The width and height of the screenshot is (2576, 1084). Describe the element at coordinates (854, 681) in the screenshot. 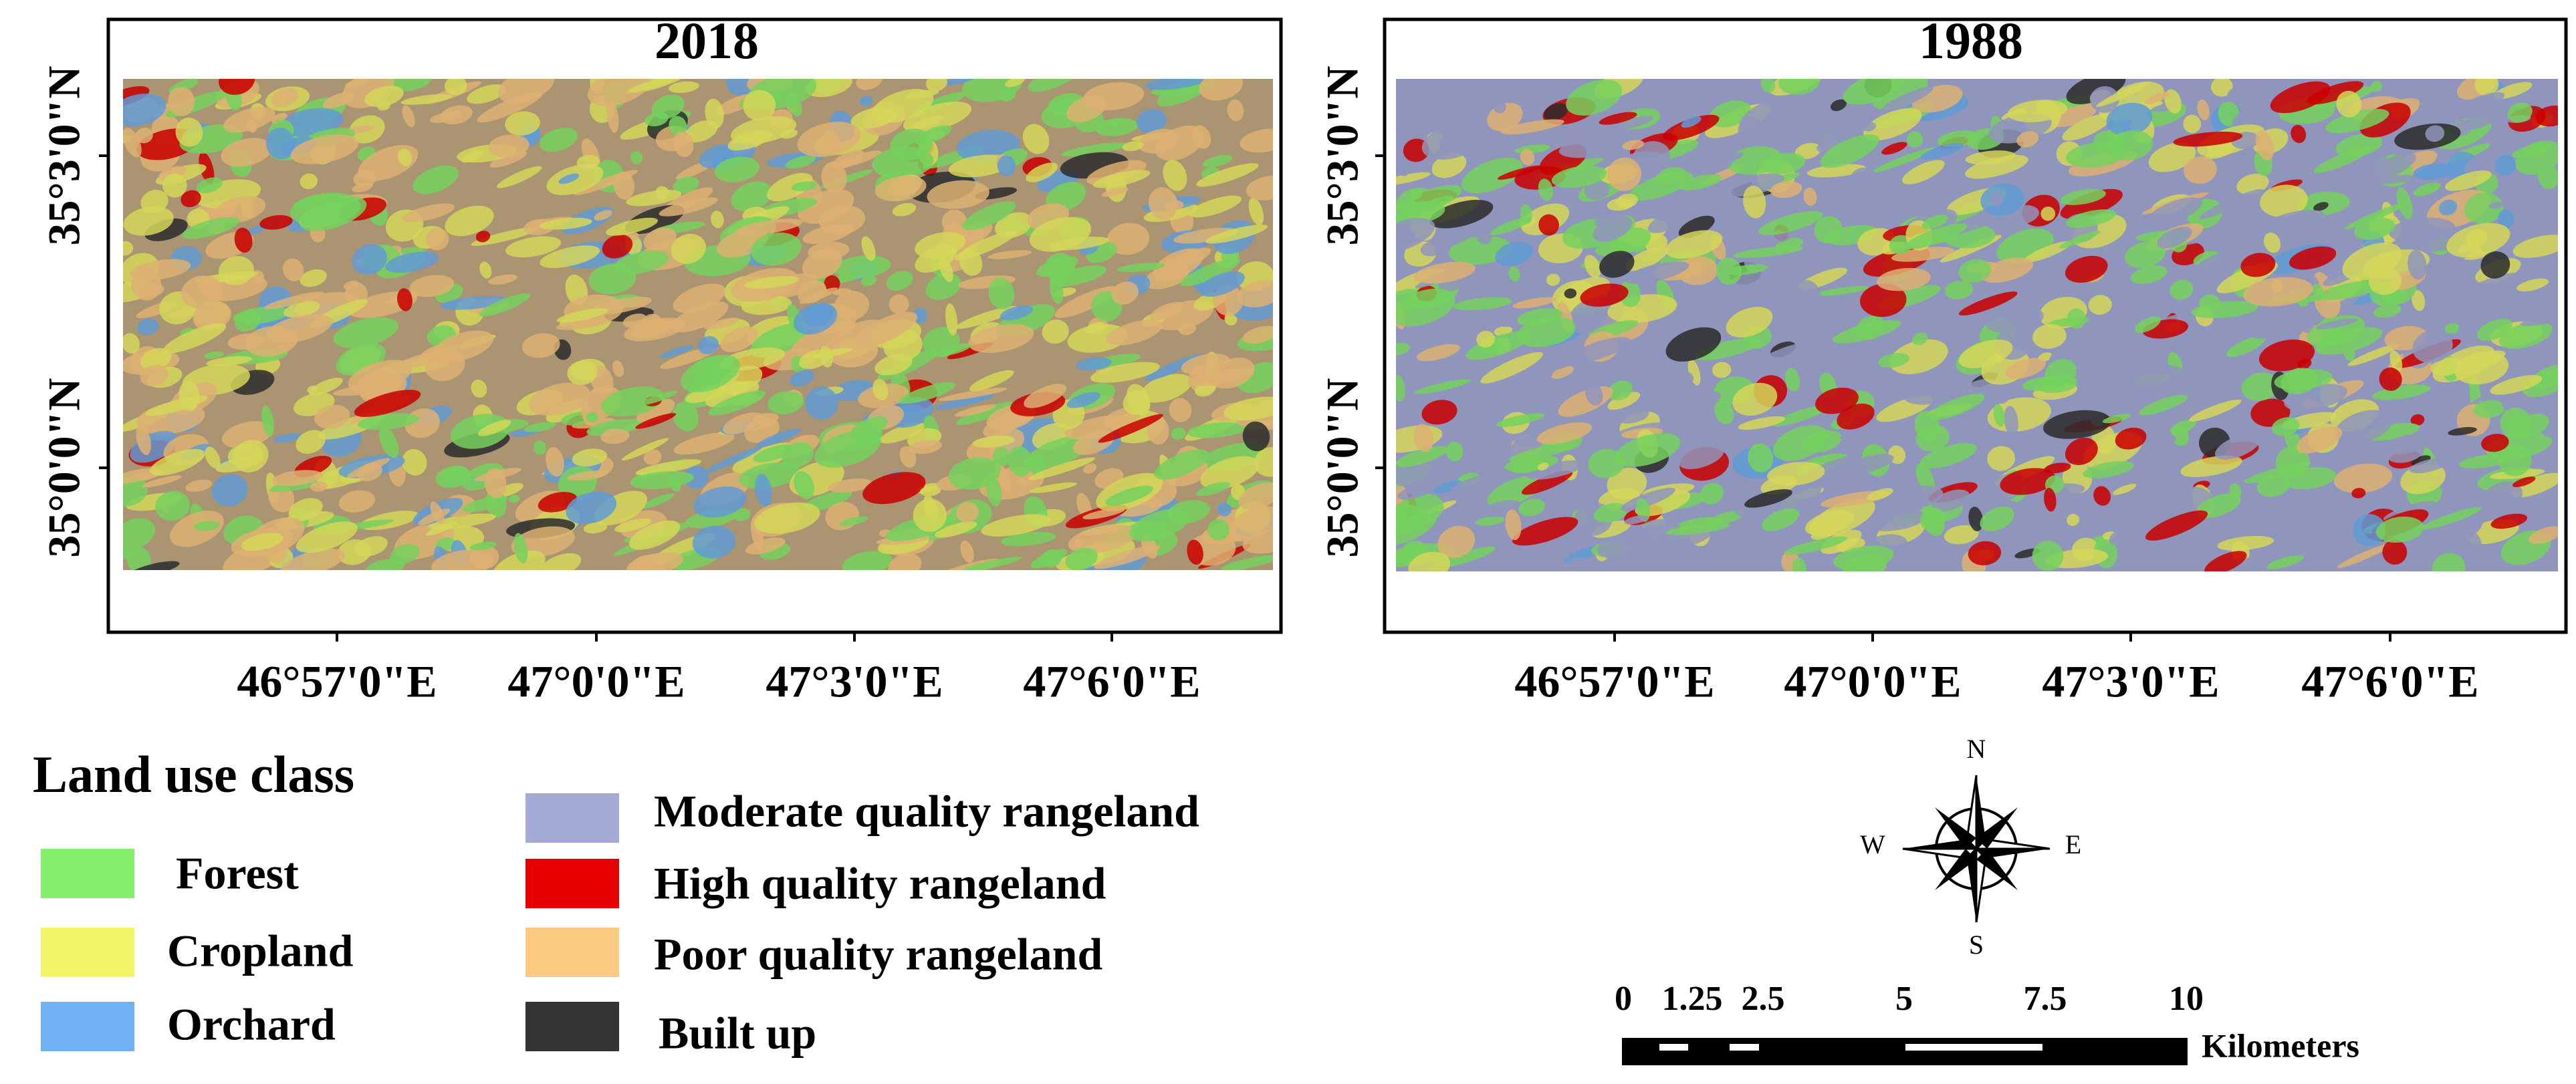

I see `lon-label: 47°3'0"E` at that location.